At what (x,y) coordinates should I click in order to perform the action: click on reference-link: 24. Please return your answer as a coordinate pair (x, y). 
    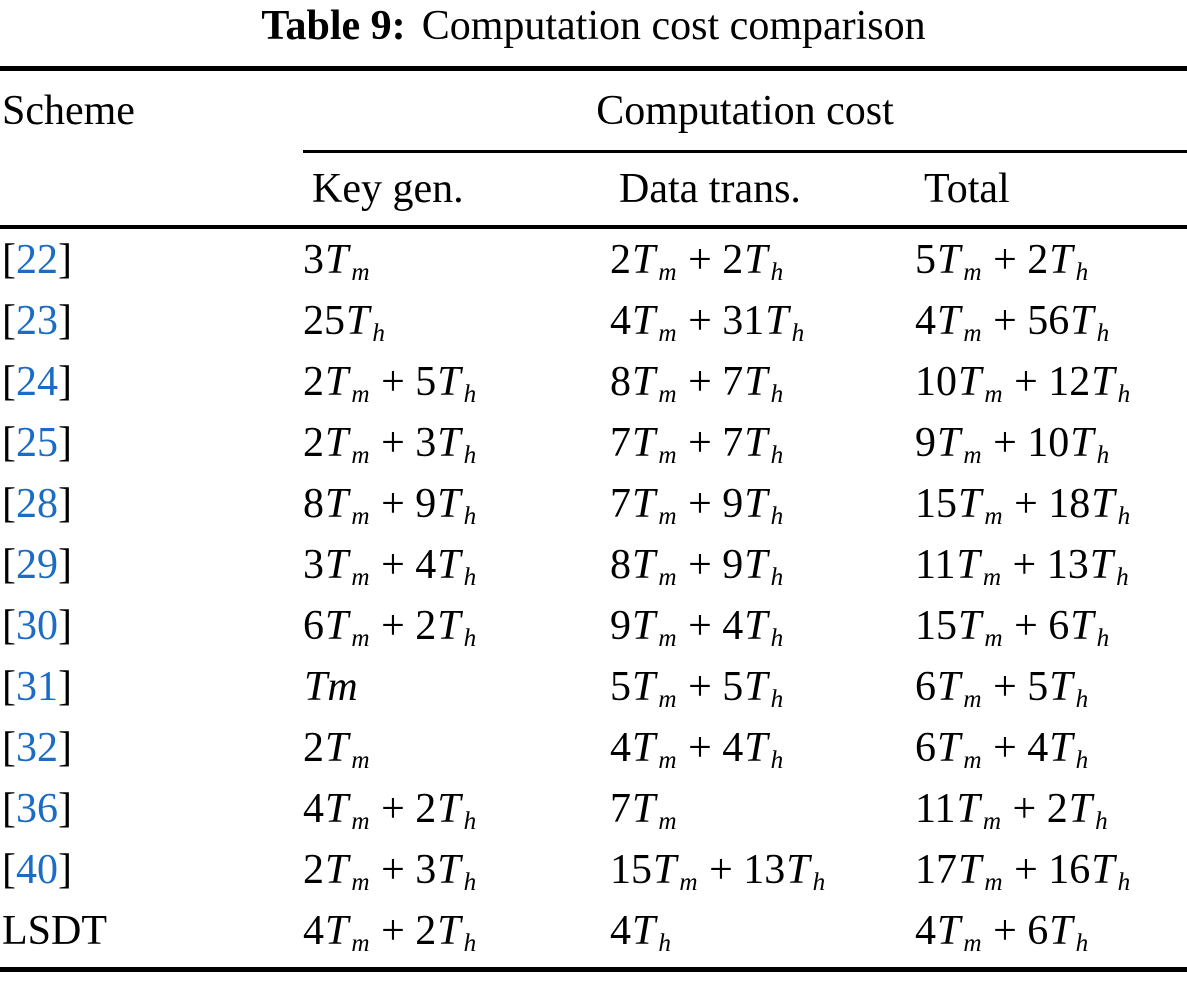
    Looking at the image, I should click on (37, 381).